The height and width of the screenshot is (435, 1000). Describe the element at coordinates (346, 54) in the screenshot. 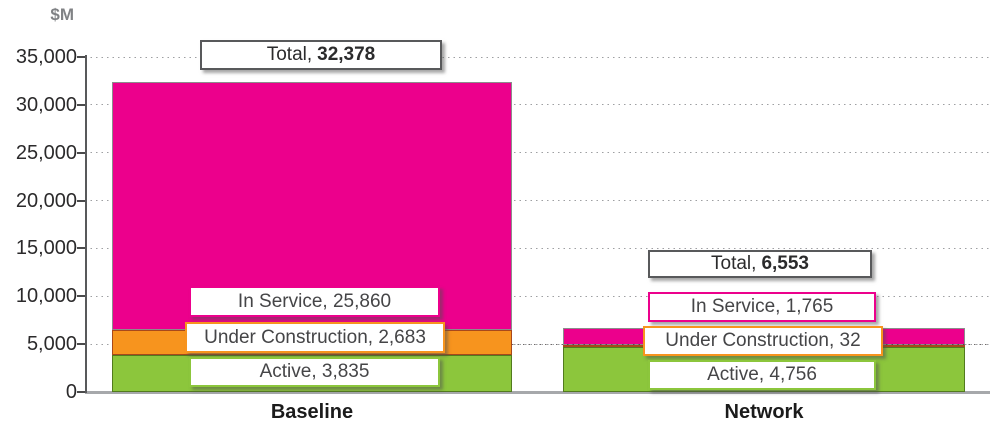

I see `total-label-value: 32,378` at that location.